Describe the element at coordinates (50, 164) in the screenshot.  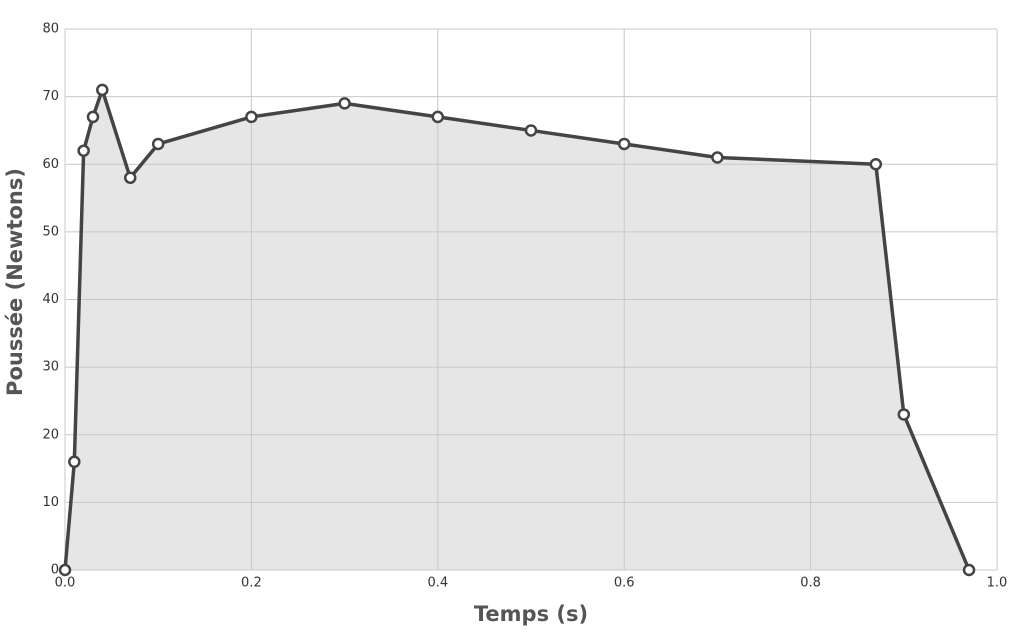
I see `y-tick-label: 60` at that location.